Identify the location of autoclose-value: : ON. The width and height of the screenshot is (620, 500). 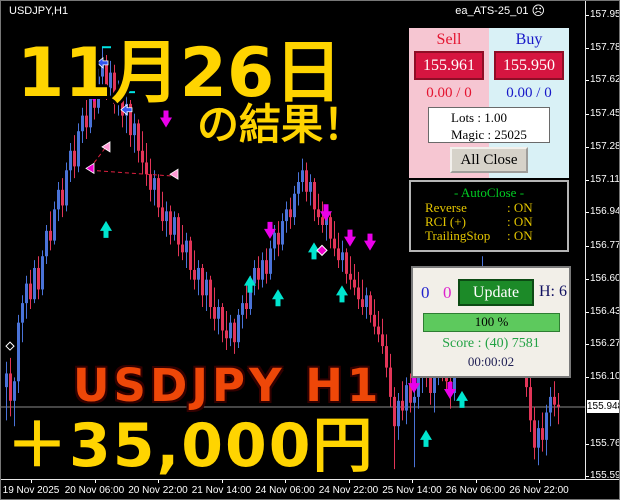
(520, 235).